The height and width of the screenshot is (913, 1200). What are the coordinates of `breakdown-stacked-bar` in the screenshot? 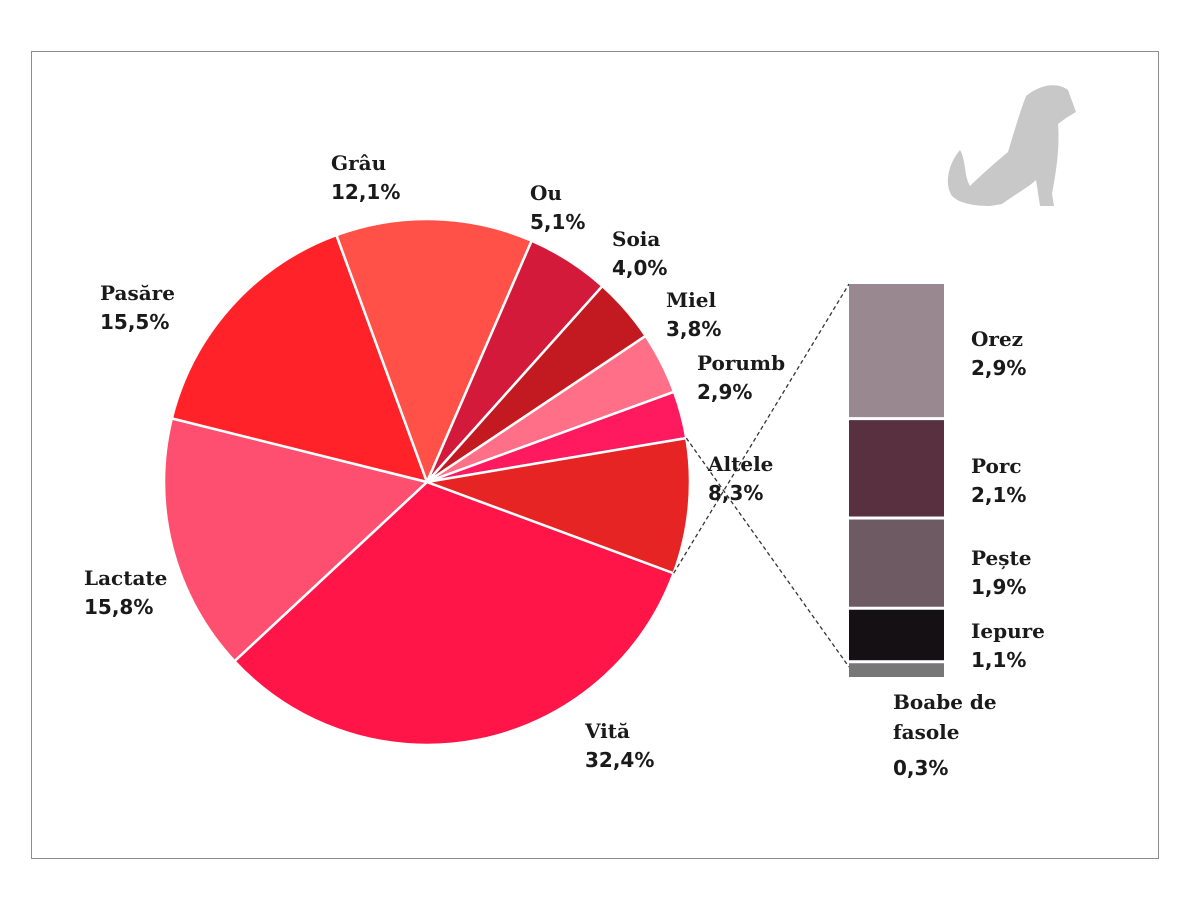 It's located at (896, 480).